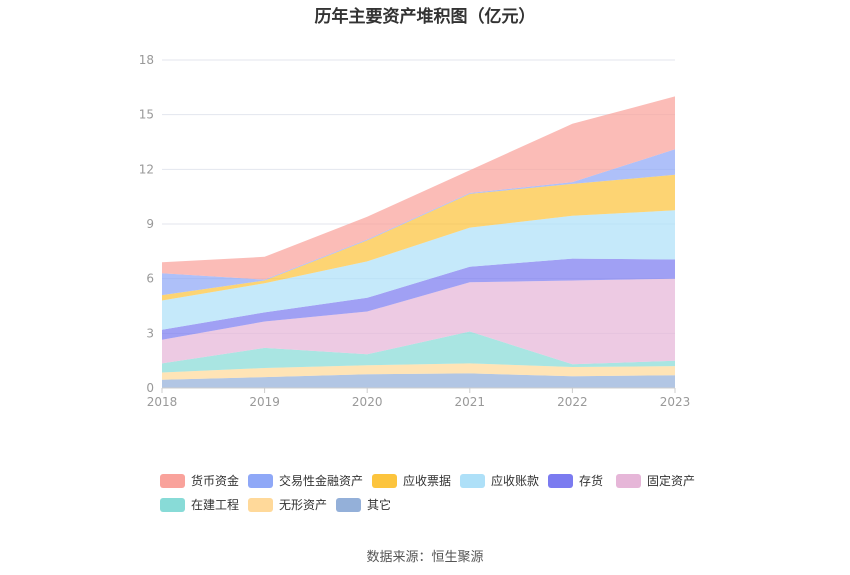 Image resolution: width=850 pixels, height=575 pixels. Describe the element at coordinates (215, 481) in the screenshot. I see `legend-label: 货币资金` at that location.